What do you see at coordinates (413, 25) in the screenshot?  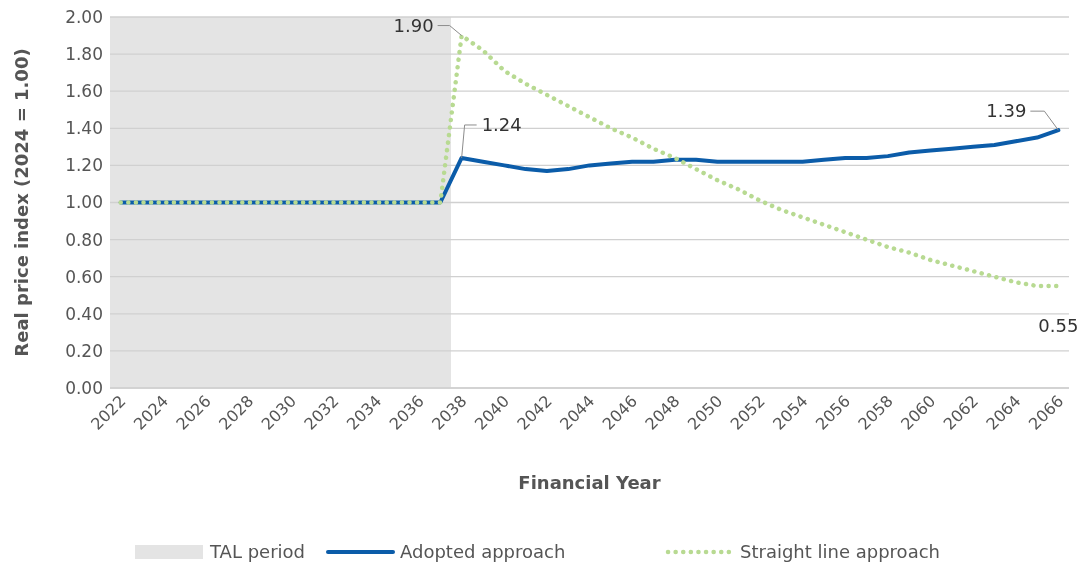 I see `data-label: 1.90` at bounding box center [413, 25].